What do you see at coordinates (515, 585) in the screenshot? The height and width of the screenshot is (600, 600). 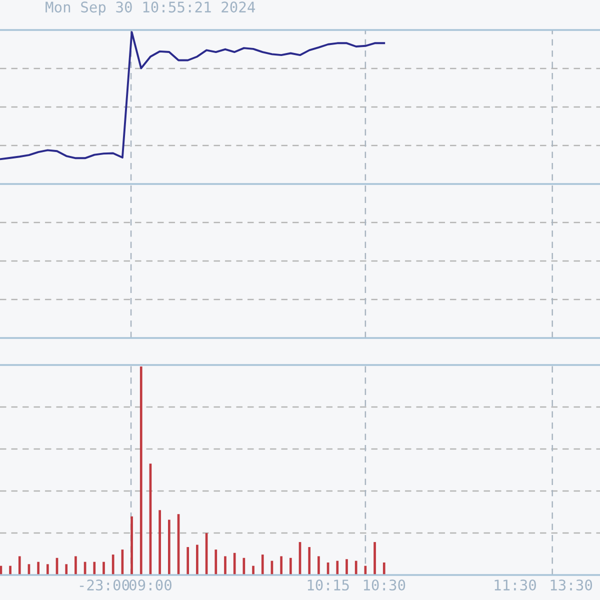 I see `x-tick-label: 11:30` at bounding box center [515, 585].